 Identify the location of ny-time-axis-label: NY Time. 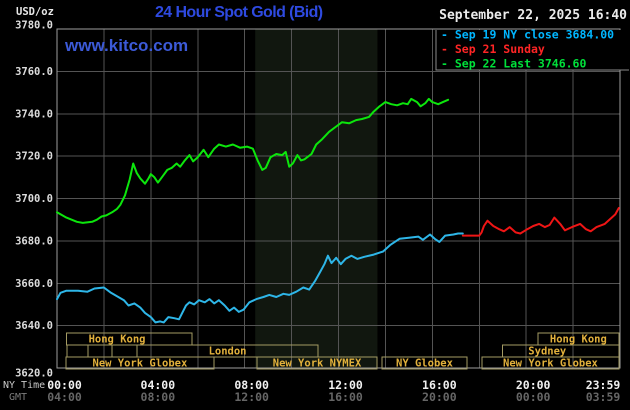
(24, 385).